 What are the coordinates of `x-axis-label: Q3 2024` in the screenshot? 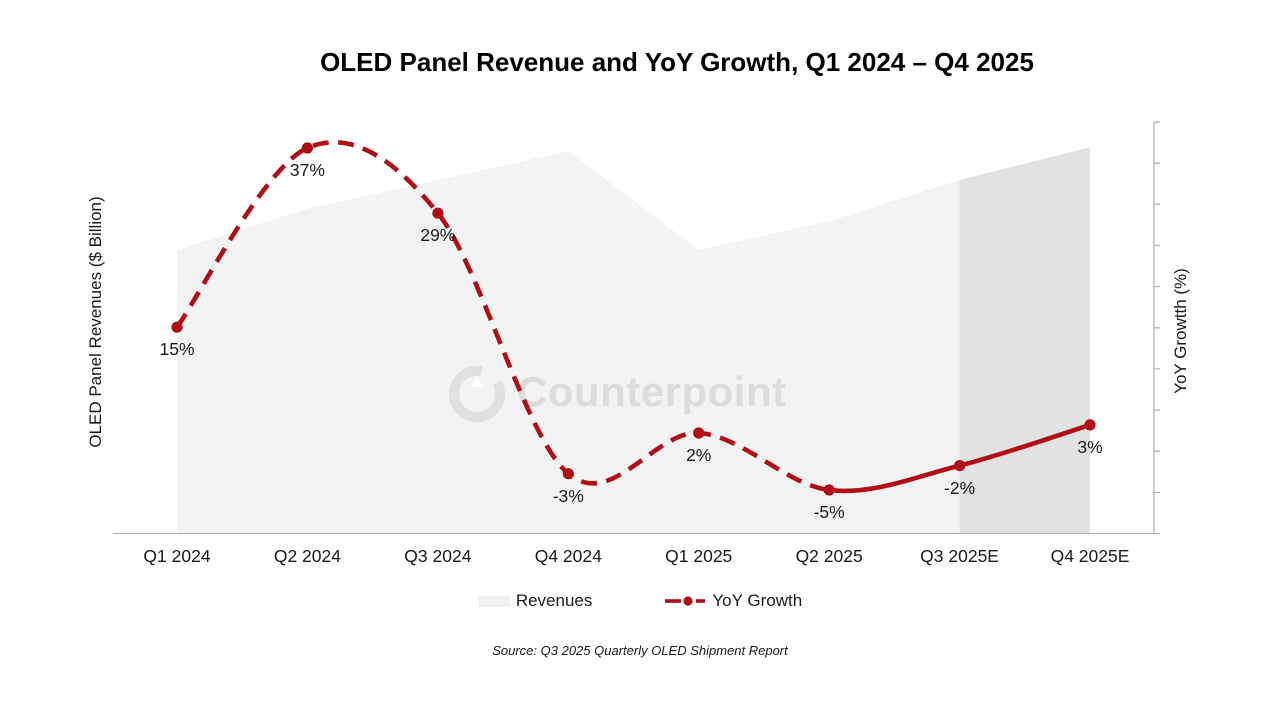 It's located at (438, 556).